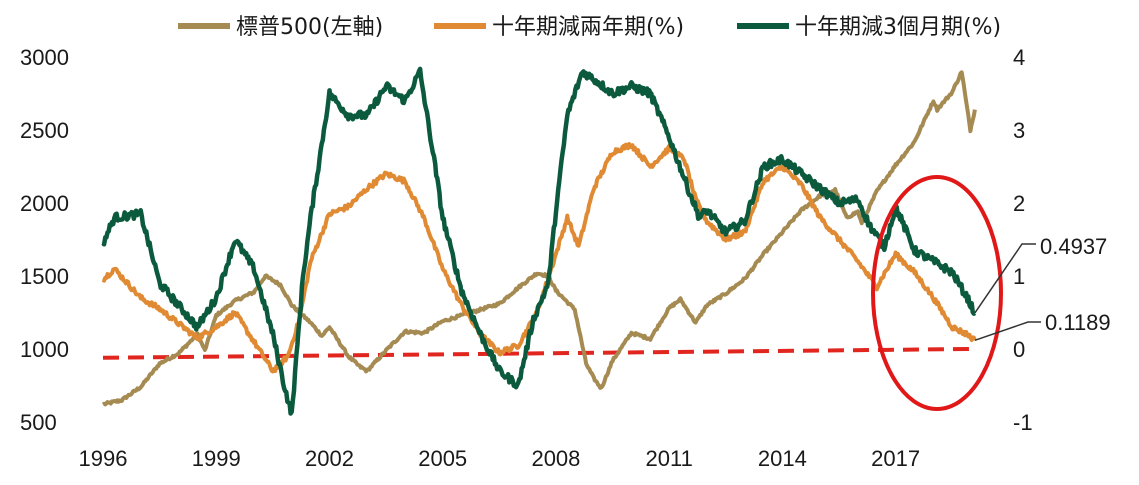 This screenshot has height=485, width=1139. What do you see at coordinates (782, 458) in the screenshot?
I see `x-tick-label: 2014` at bounding box center [782, 458].